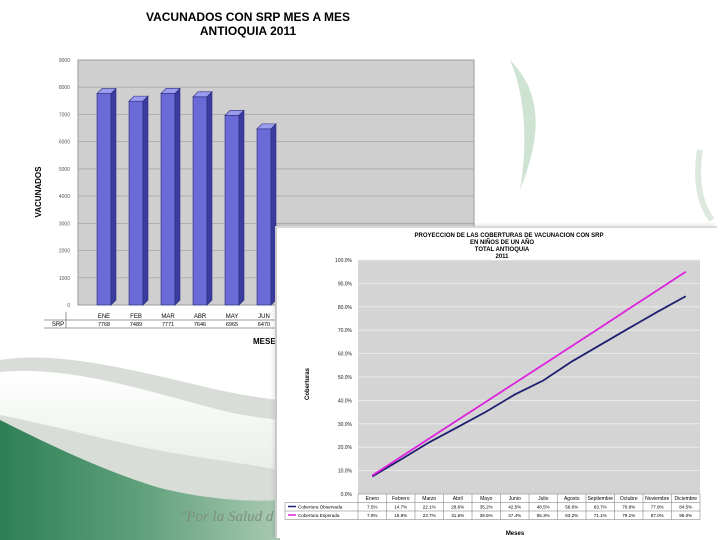  What do you see at coordinates (629, 499) in the screenshot?
I see `chart2-x-tick-label: Octubre` at bounding box center [629, 499].